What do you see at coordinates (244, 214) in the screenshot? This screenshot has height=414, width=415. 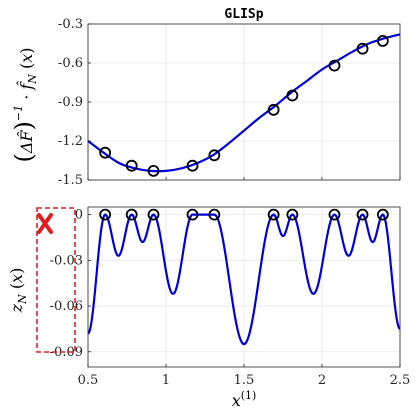 I see `bottom-points` at bounding box center [244, 214].